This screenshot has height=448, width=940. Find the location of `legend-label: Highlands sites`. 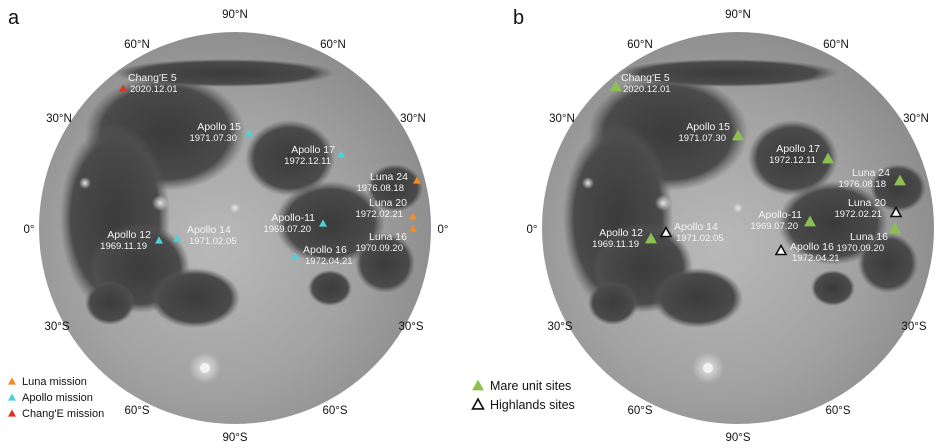

legend-label: Highlands sites is located at coordinates (532, 405).